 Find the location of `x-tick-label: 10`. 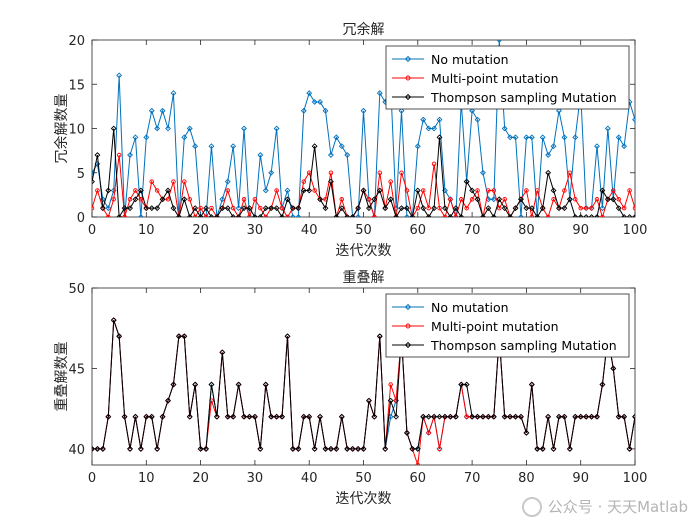

x-tick-label: 10 is located at coordinates (146, 478).